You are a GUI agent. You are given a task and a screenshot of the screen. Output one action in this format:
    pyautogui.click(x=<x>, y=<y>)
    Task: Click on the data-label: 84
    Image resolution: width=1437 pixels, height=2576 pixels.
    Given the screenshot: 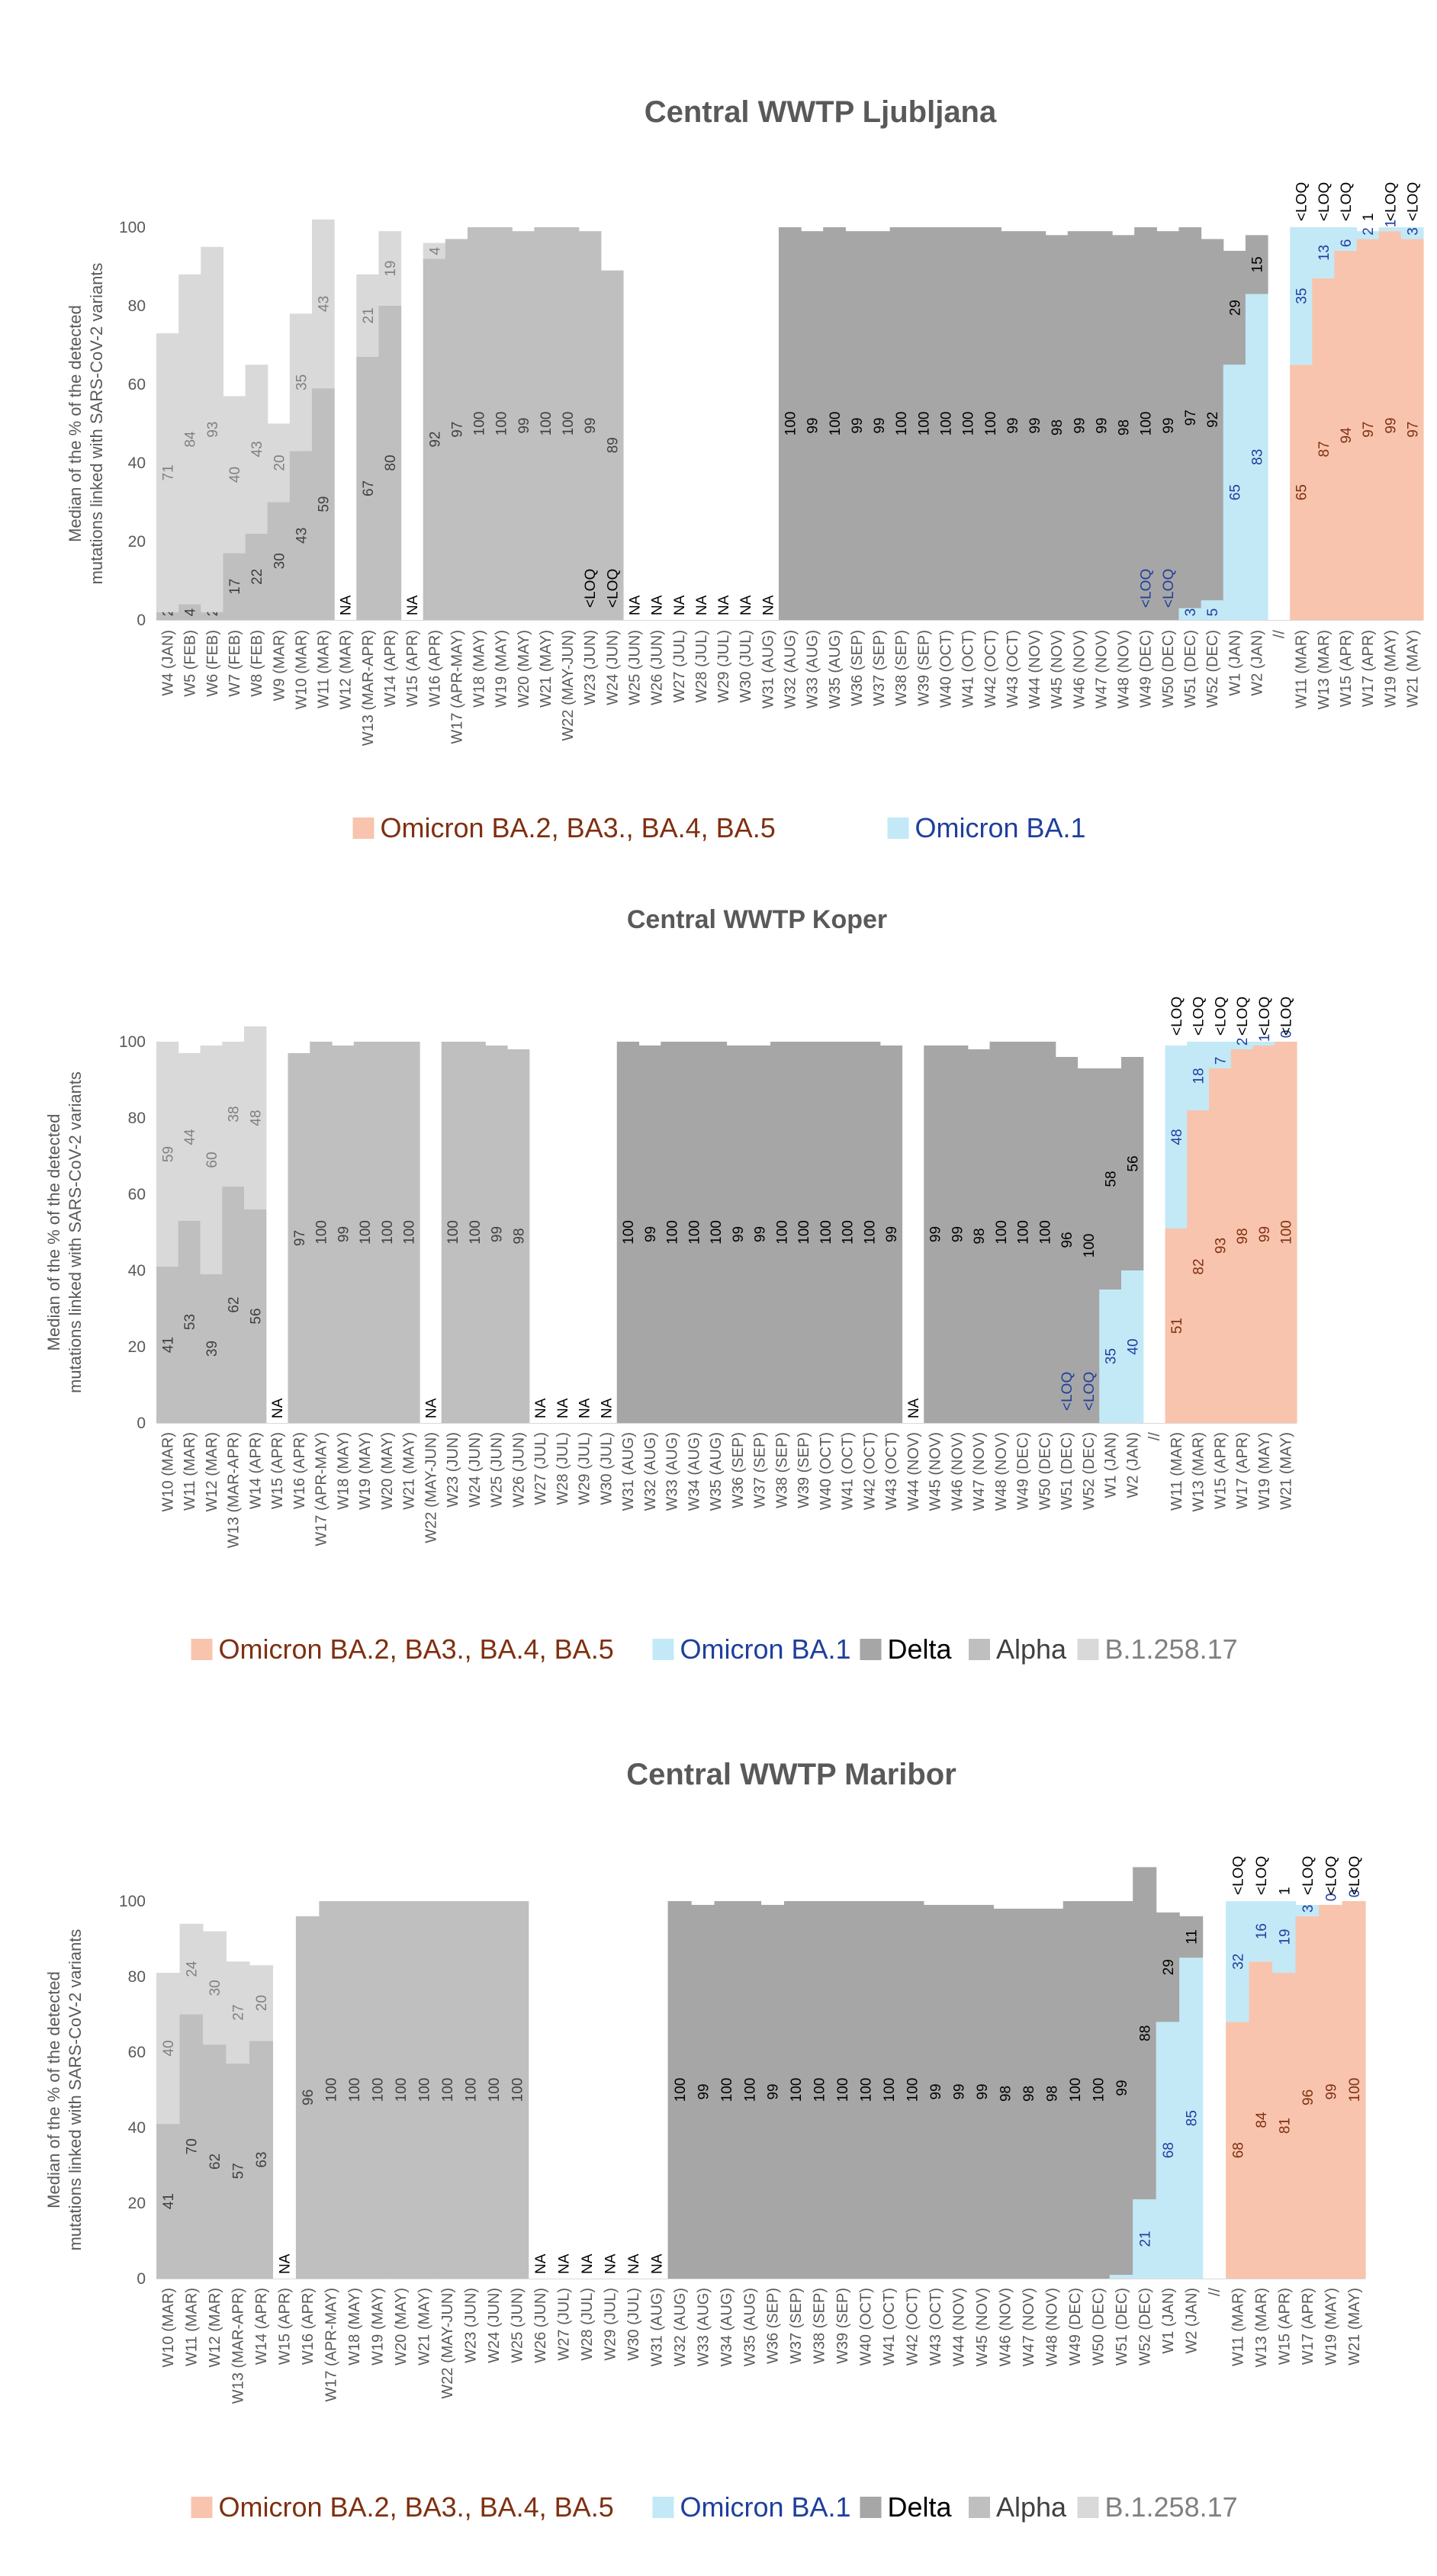 What is the action you would take?
    pyautogui.click(x=191, y=440)
    